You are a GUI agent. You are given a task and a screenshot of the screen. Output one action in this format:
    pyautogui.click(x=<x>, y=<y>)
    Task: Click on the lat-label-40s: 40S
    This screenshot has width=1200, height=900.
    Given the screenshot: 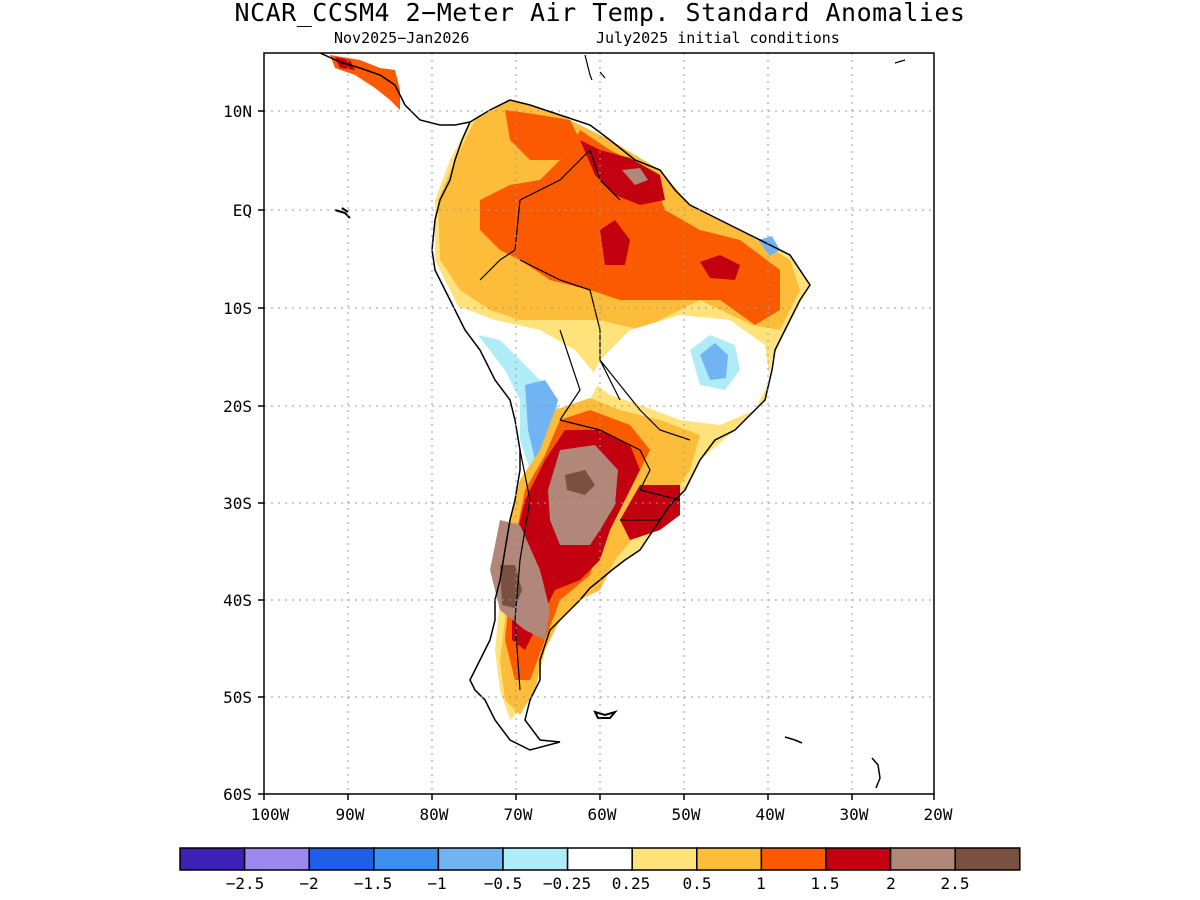 What is the action you would take?
    pyautogui.click(x=237, y=600)
    